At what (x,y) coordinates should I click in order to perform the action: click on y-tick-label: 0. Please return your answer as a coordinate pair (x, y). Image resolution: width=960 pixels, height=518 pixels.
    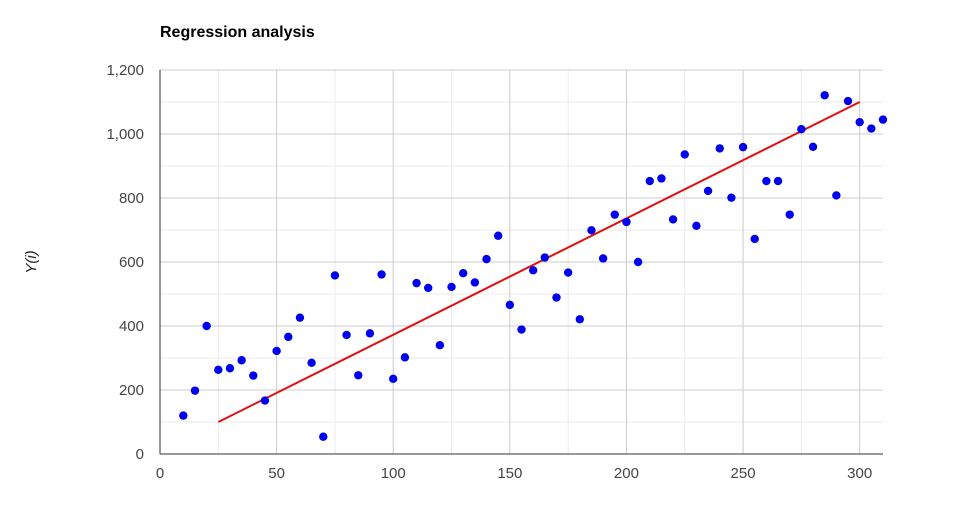
    Looking at the image, I should click on (140, 454).